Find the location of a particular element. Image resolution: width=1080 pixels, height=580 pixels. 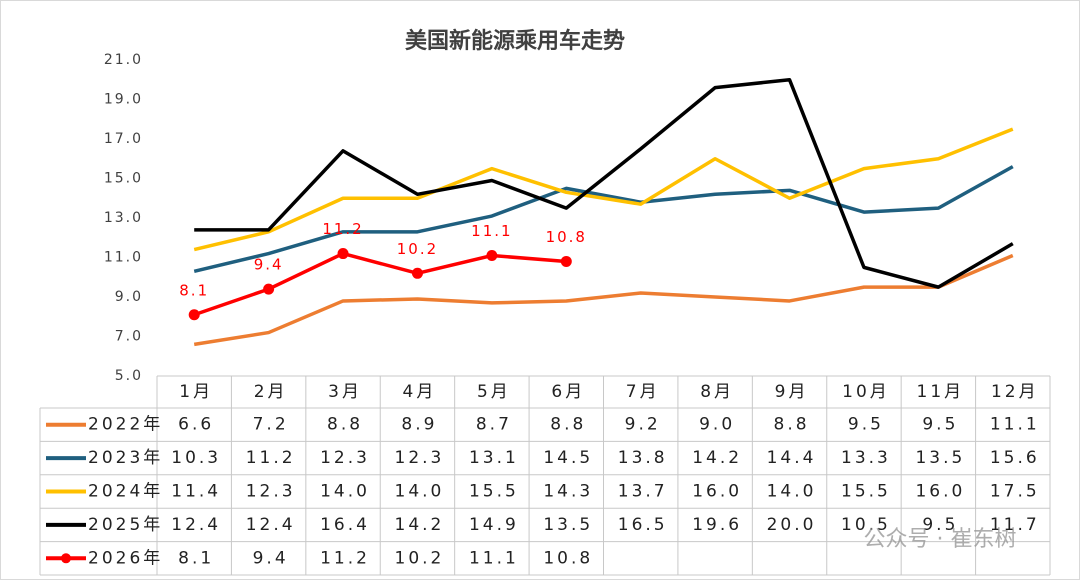

table-cell: 17.5 is located at coordinates (1015, 492).